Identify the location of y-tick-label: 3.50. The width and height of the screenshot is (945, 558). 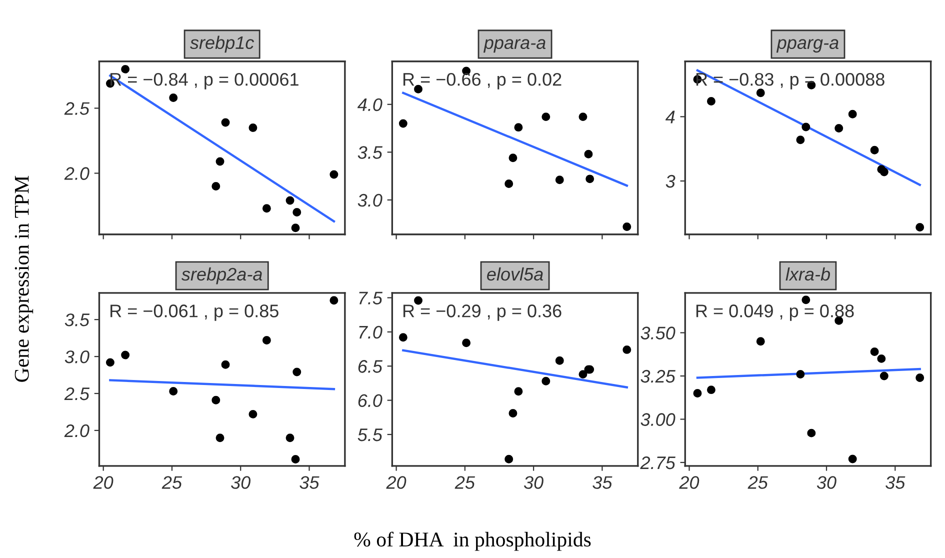
(658, 333).